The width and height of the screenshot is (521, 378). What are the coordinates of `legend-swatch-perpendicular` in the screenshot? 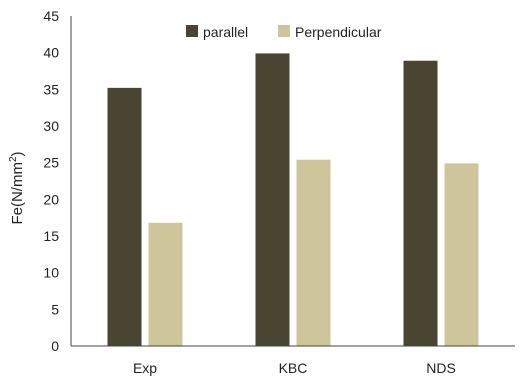 It's located at (284, 31).